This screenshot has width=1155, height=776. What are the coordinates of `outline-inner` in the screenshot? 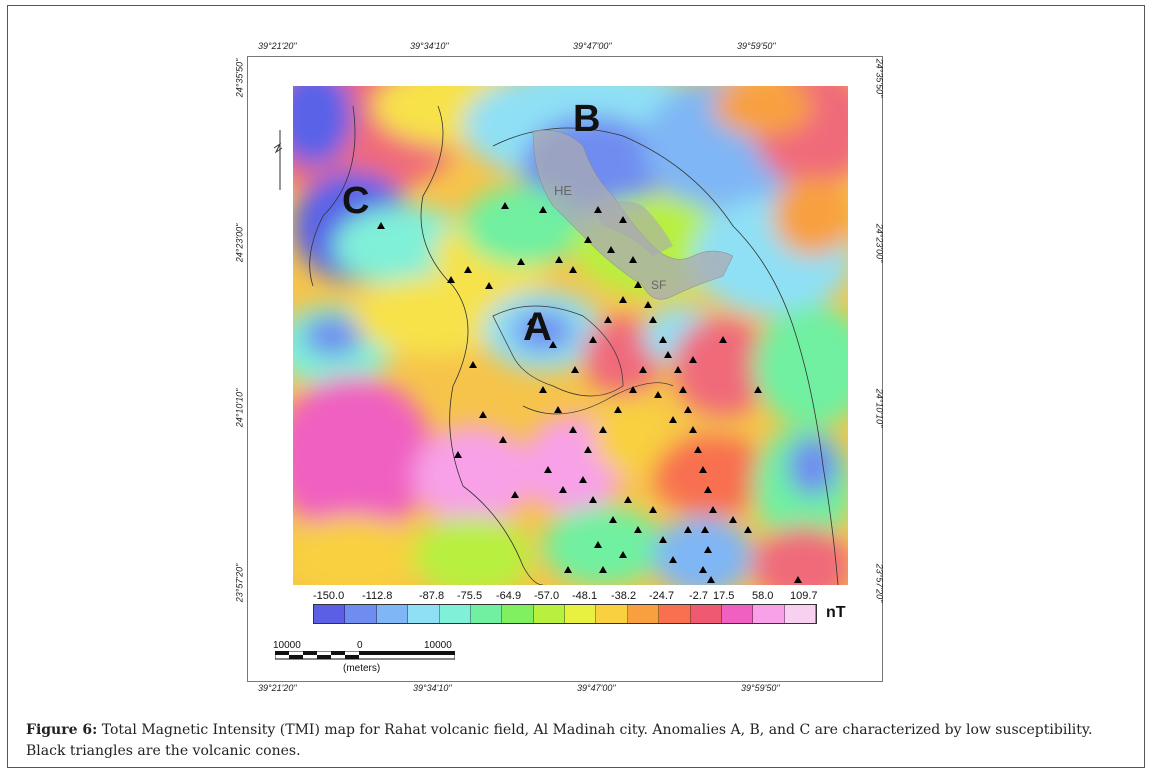 It's located at (558, 351).